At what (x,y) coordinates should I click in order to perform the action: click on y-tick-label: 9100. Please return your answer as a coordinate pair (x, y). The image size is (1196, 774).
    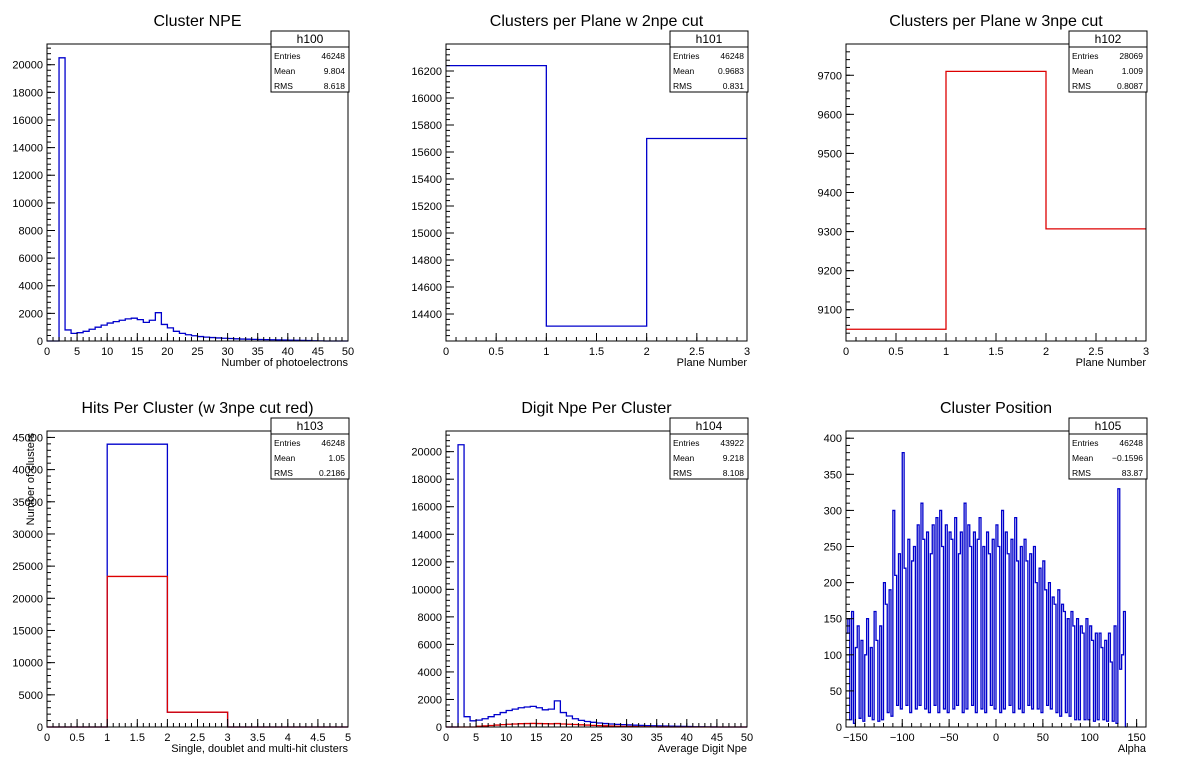
    Looking at the image, I should click on (830, 311).